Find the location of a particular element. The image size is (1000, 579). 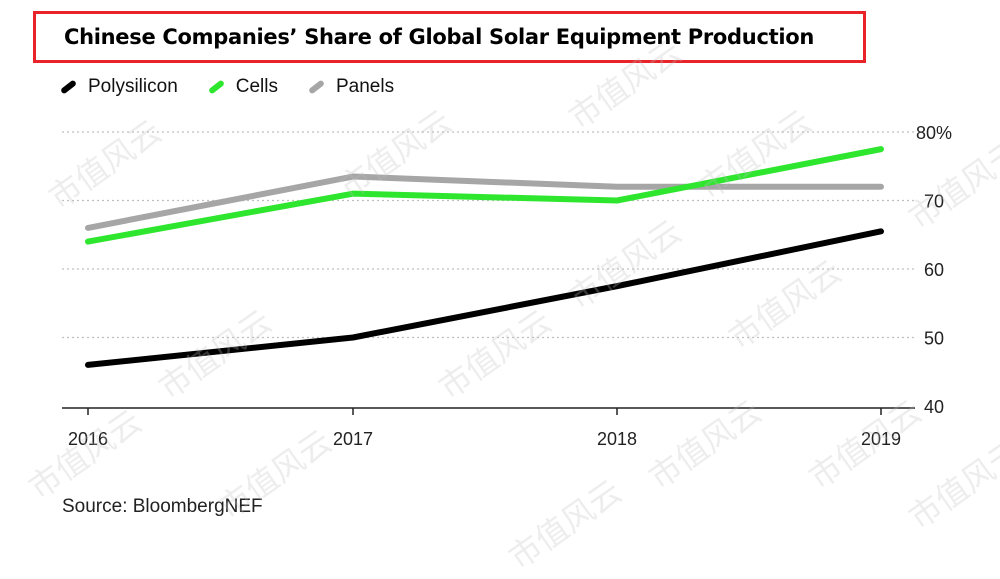

legend-item-polysilicon: Polysilicon is located at coordinates (118, 87).